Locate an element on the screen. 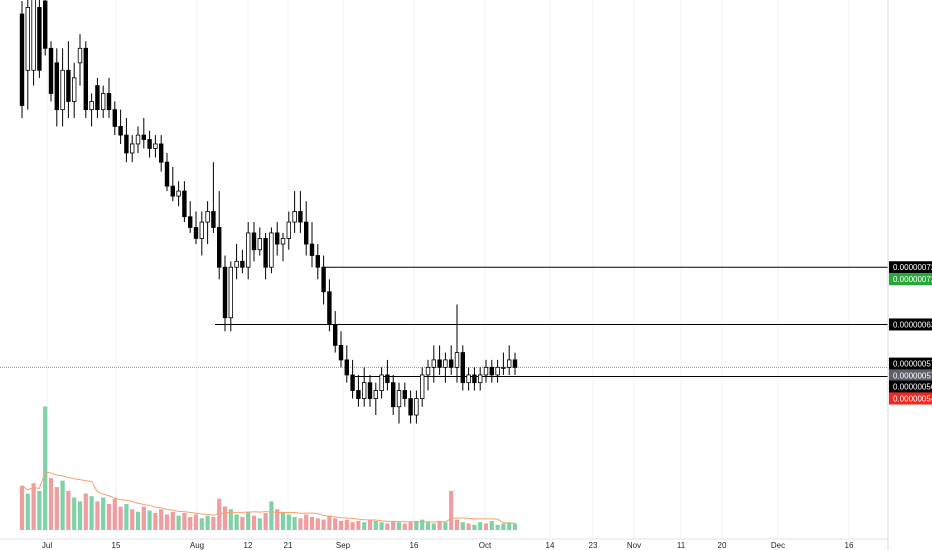 This screenshot has width=932, height=550. x-tick-label: Aug is located at coordinates (197, 545).